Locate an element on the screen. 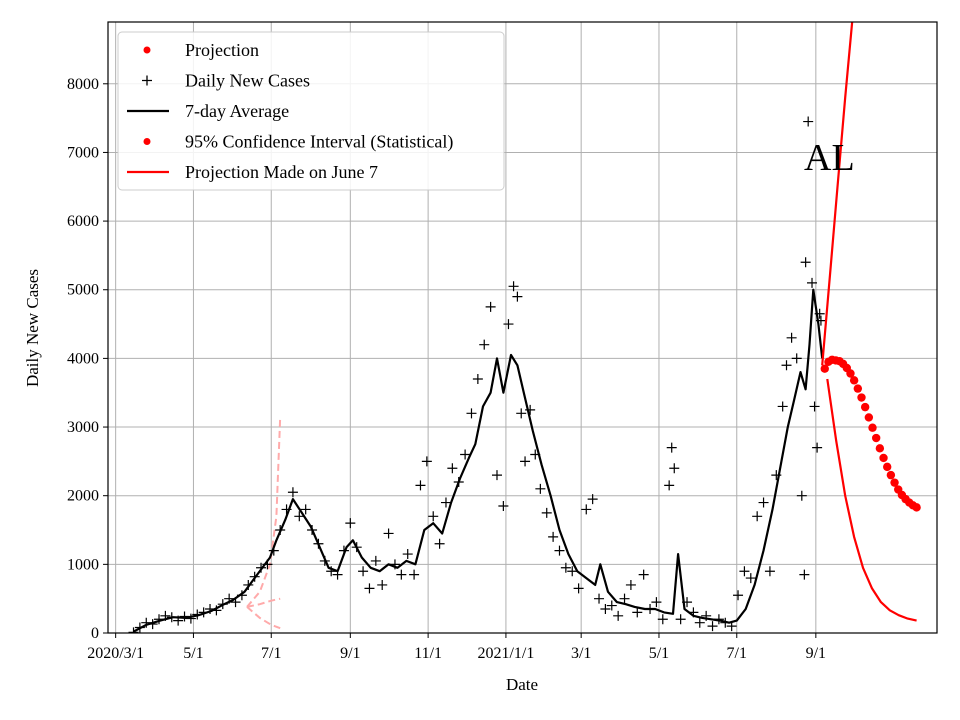 This screenshot has width=960, height=720. x-tick-label: 11/1 is located at coordinates (428, 653).